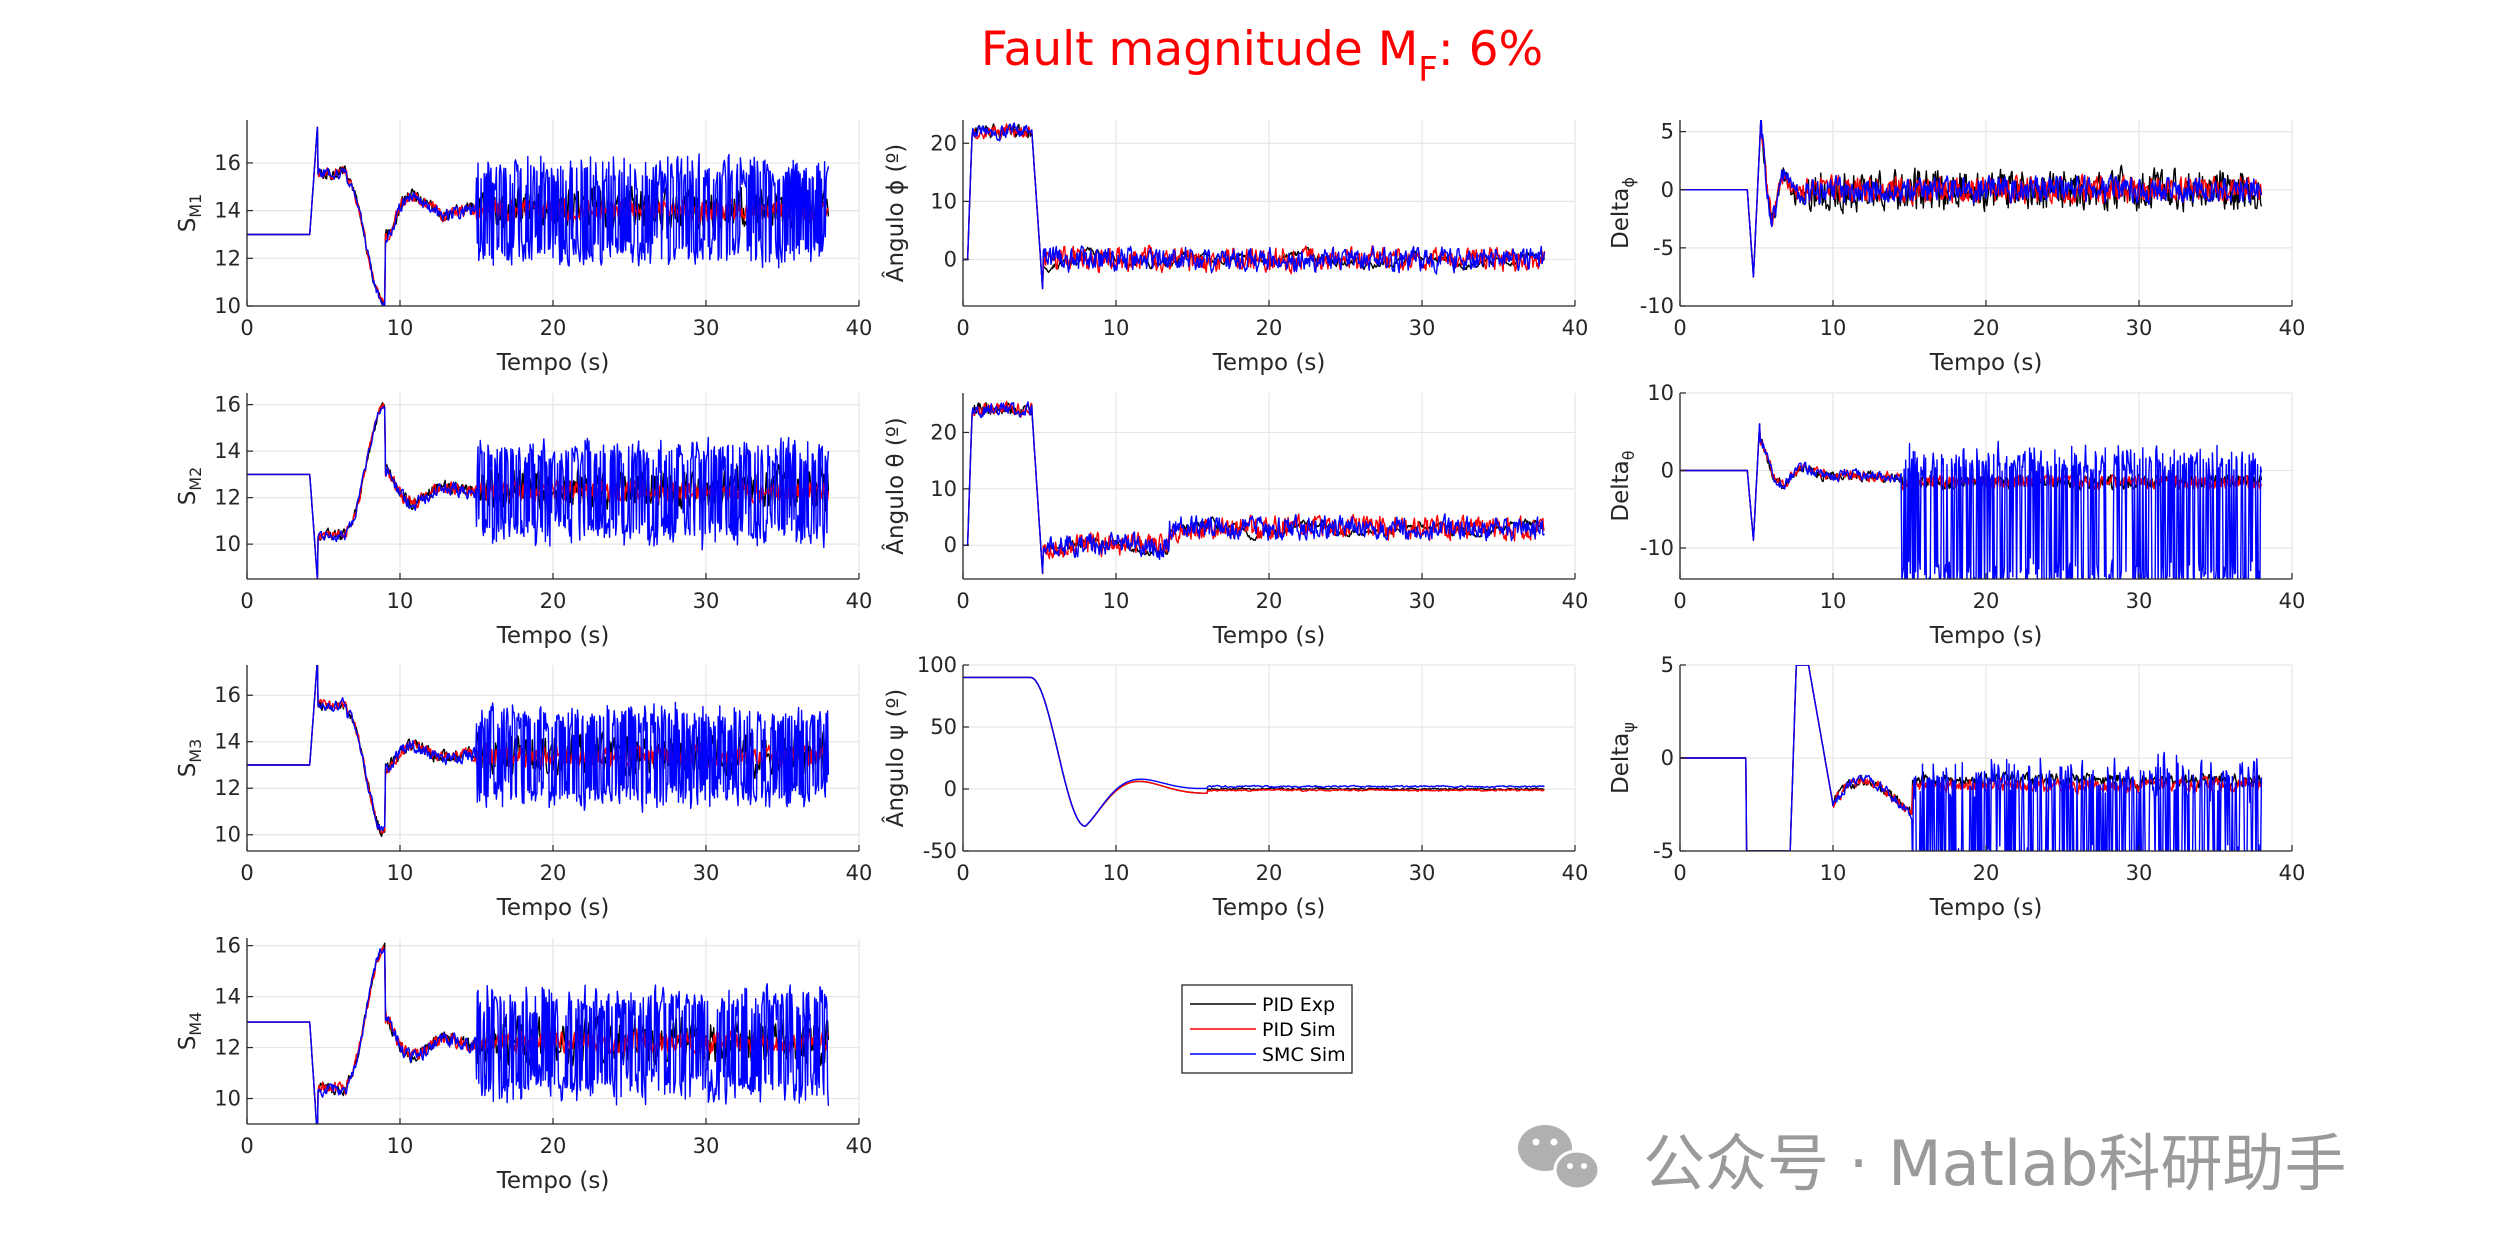 The height and width of the screenshot is (1250, 2500). I want to click on wechat-icon, so click(1559, 1158).